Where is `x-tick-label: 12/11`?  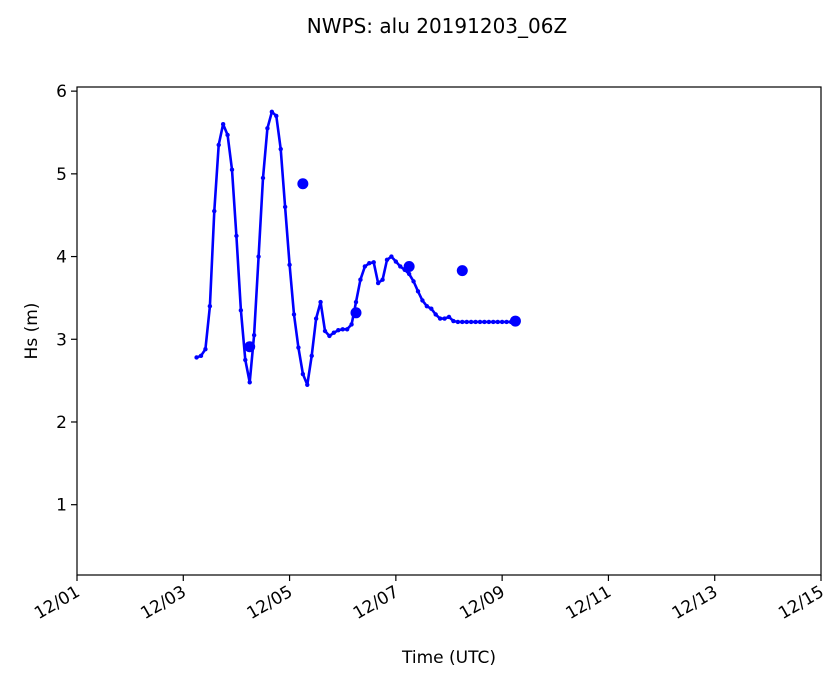 x-tick-label: 12/11 is located at coordinates (588, 603).